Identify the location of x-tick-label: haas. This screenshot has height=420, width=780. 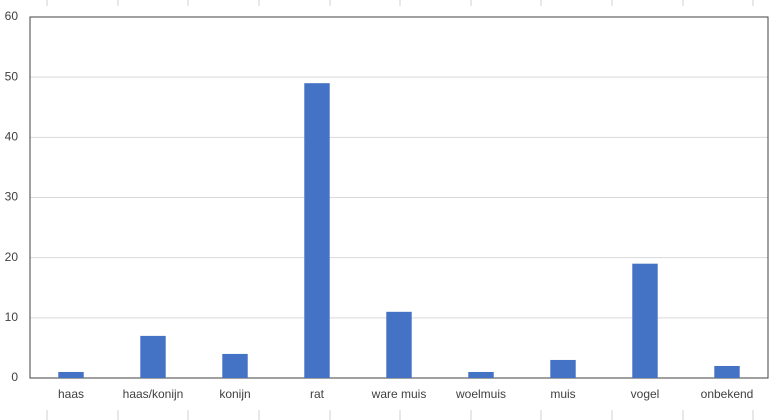
(71, 394).